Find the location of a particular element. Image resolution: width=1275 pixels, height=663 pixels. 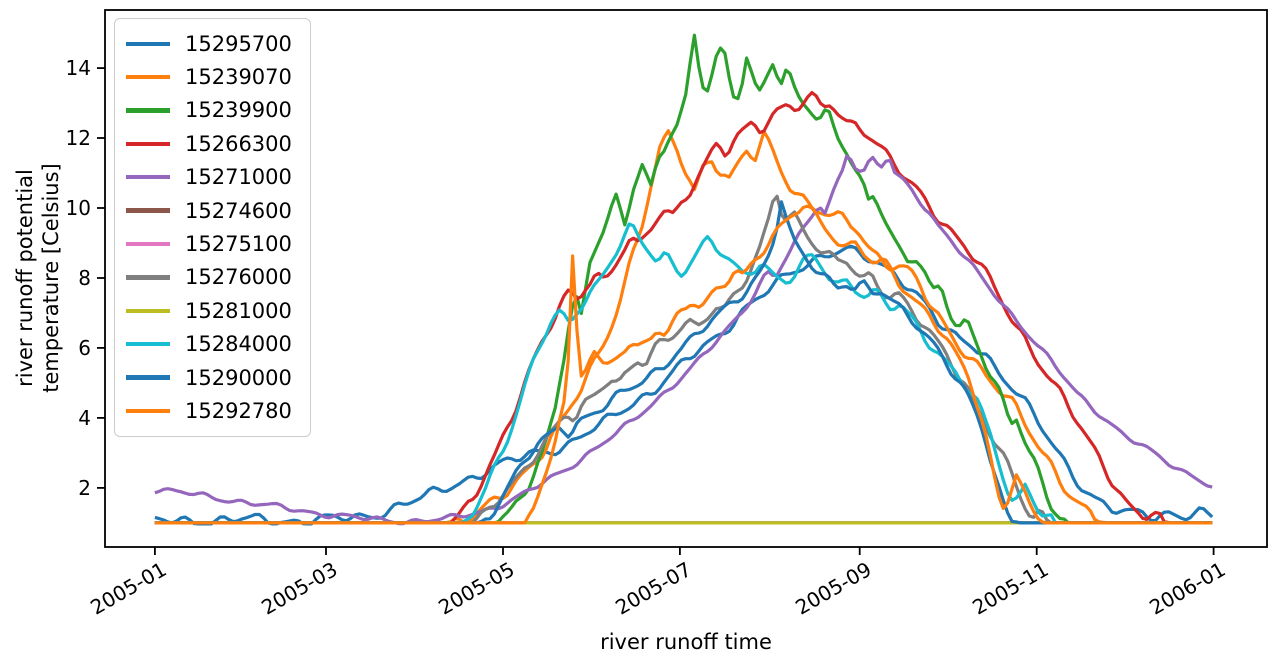

legend-item: 15239070 is located at coordinates (209, 76).